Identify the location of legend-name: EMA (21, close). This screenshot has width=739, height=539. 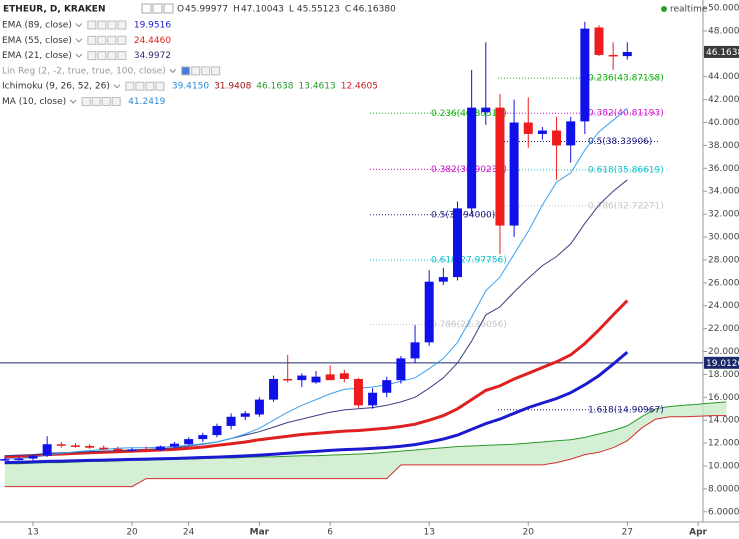
(37, 56).